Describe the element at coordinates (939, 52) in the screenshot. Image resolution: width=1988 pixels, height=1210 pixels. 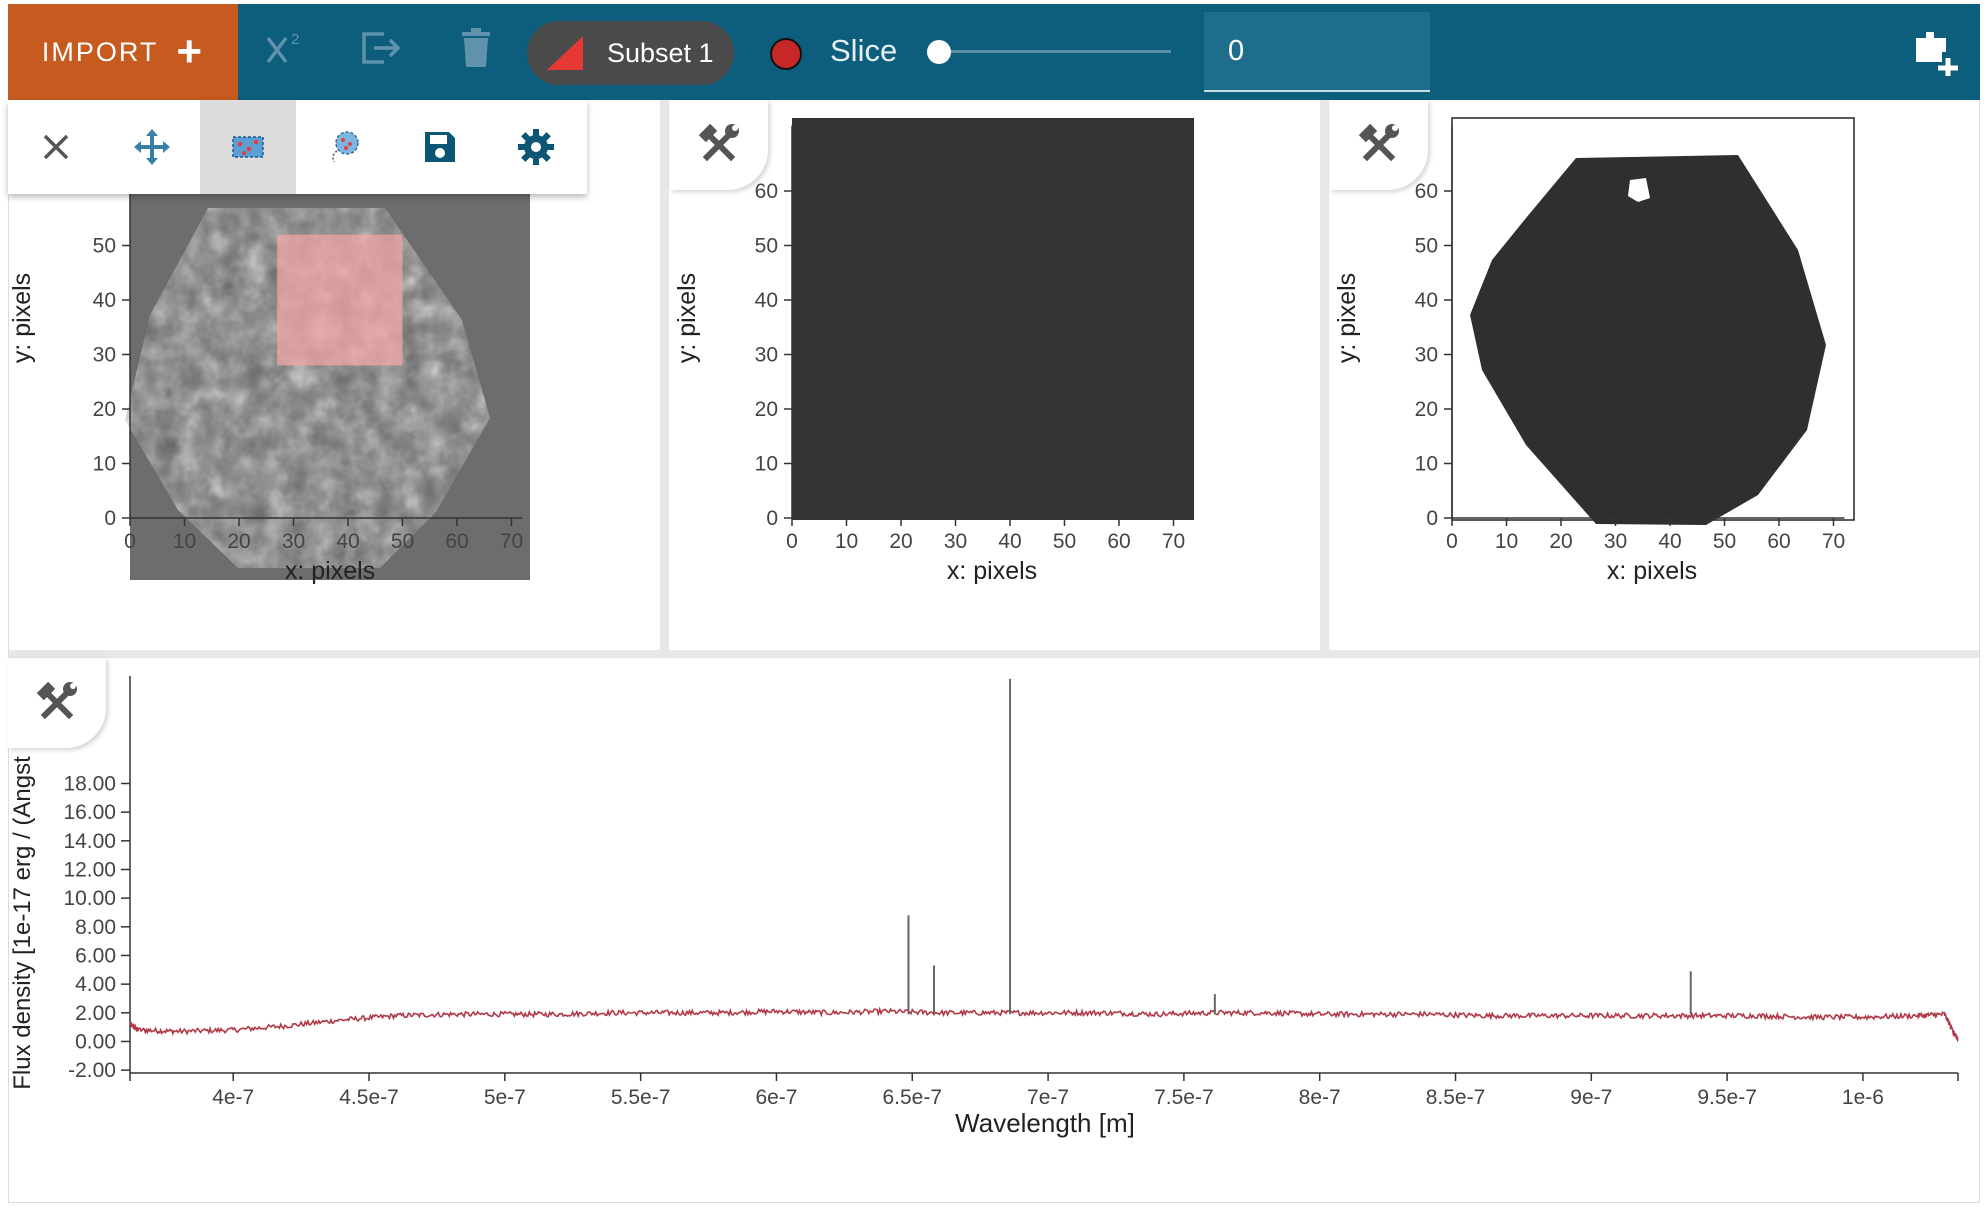
I see `slice-slider-thumb` at that location.